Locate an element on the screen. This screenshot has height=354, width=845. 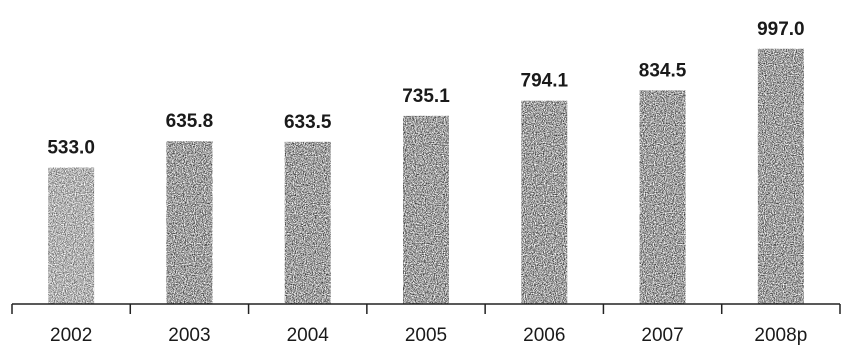
value-label-2008p: 997.0 is located at coordinates (781, 29).